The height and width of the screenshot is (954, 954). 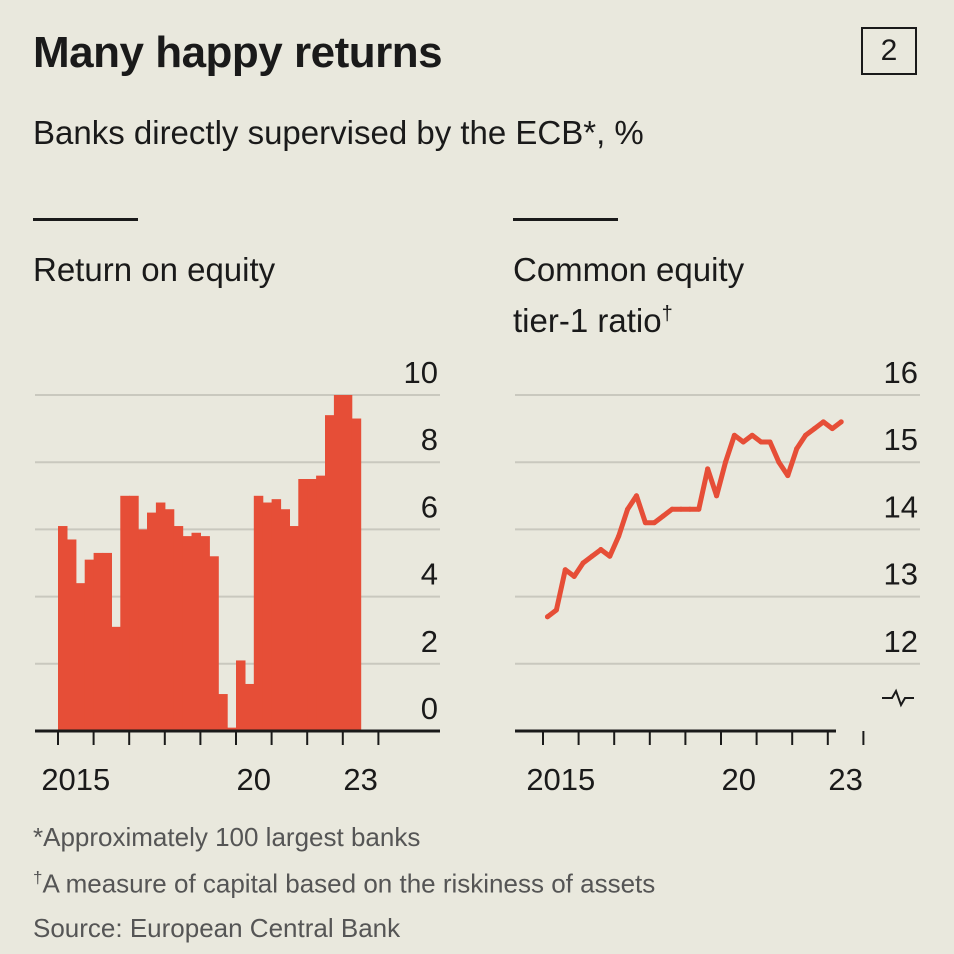 I want to click on y-tick-label-roe: 2, so click(x=429, y=641).